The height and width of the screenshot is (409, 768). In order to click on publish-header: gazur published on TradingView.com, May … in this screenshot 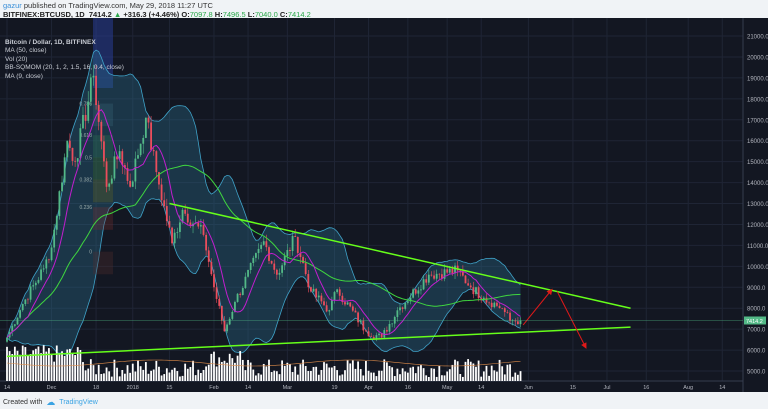, I will do `click(157, 10)`.